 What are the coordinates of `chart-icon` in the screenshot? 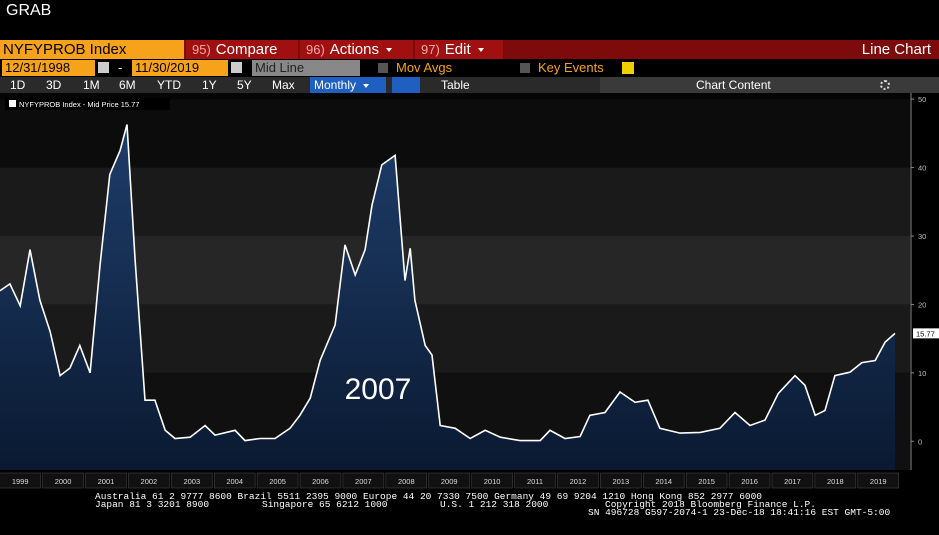 It's located at (406, 85).